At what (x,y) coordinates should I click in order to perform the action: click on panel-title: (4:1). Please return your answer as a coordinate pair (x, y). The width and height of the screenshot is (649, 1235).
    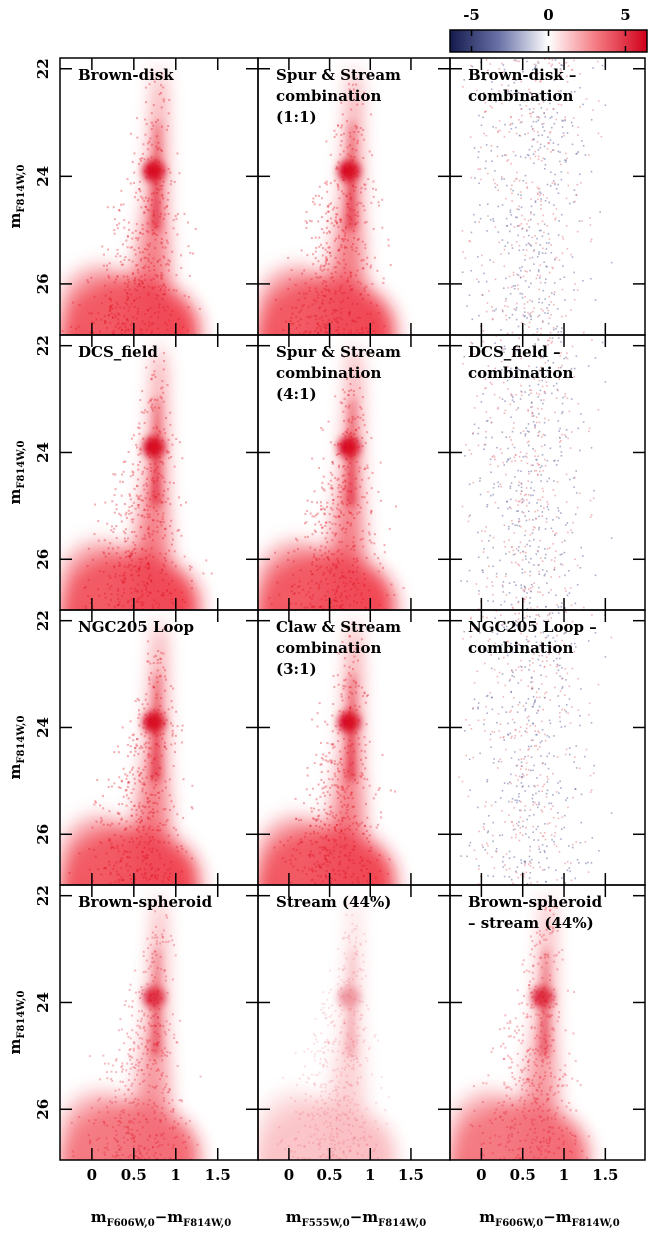
    Looking at the image, I should click on (296, 394).